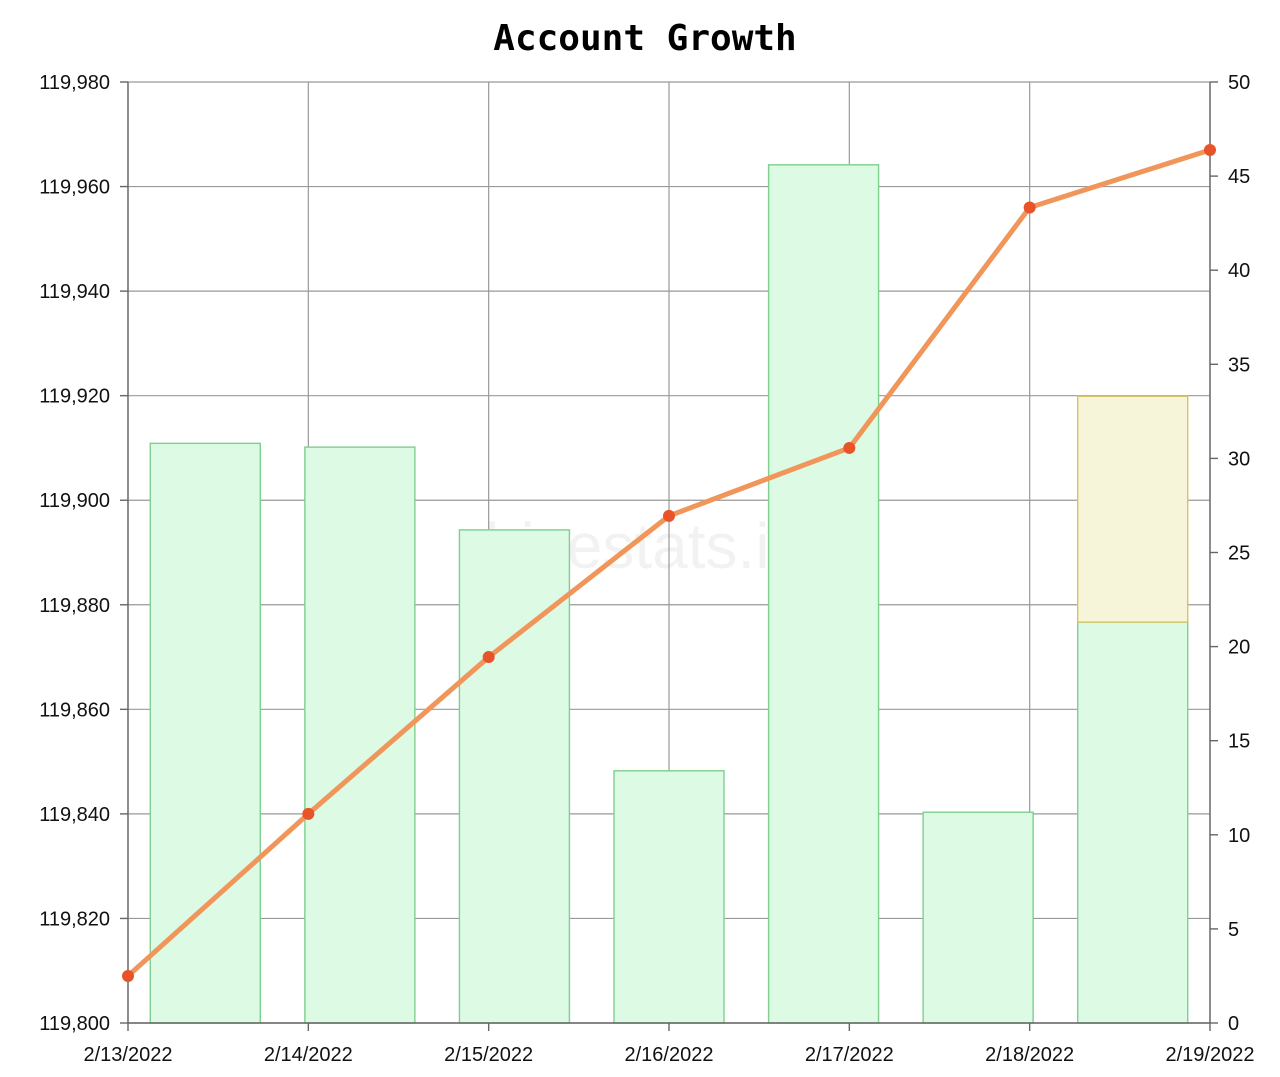 The height and width of the screenshot is (1077, 1280). I want to click on right-axis-tick-label: 25, so click(1239, 554).